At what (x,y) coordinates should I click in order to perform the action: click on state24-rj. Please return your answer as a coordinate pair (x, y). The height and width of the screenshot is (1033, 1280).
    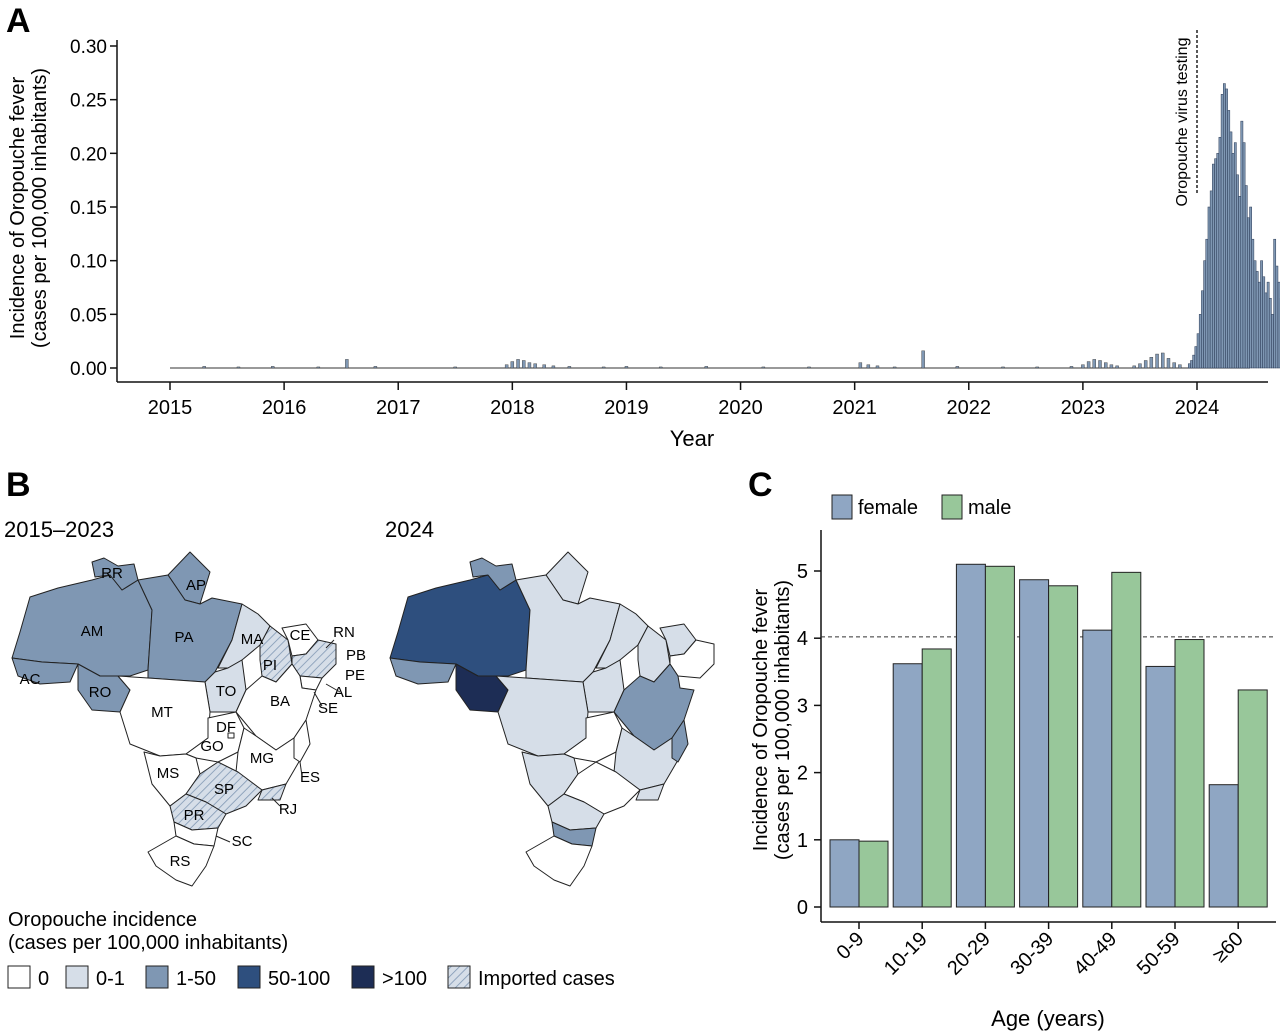
    Looking at the image, I should click on (650, 792).